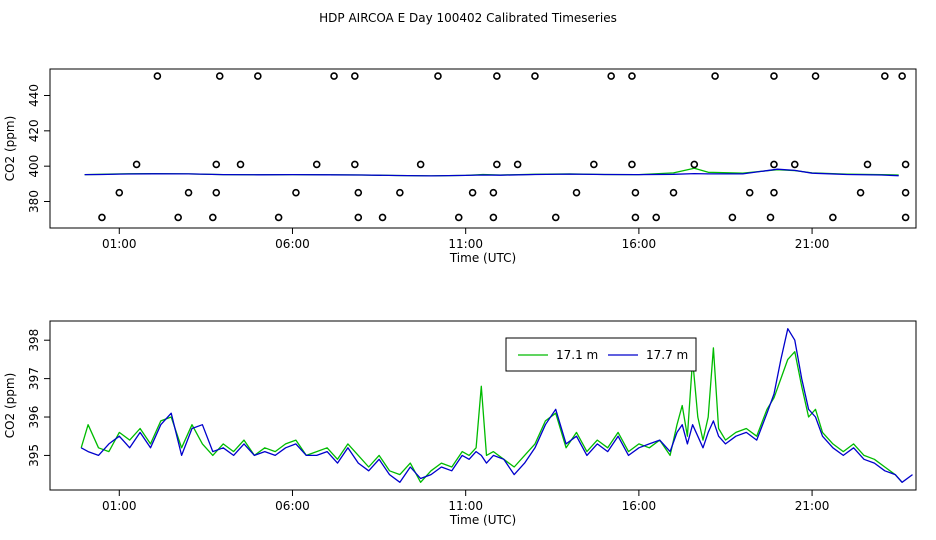  What do you see at coordinates (577, 355) in the screenshot?
I see `legend-label: 17.1 m` at bounding box center [577, 355].